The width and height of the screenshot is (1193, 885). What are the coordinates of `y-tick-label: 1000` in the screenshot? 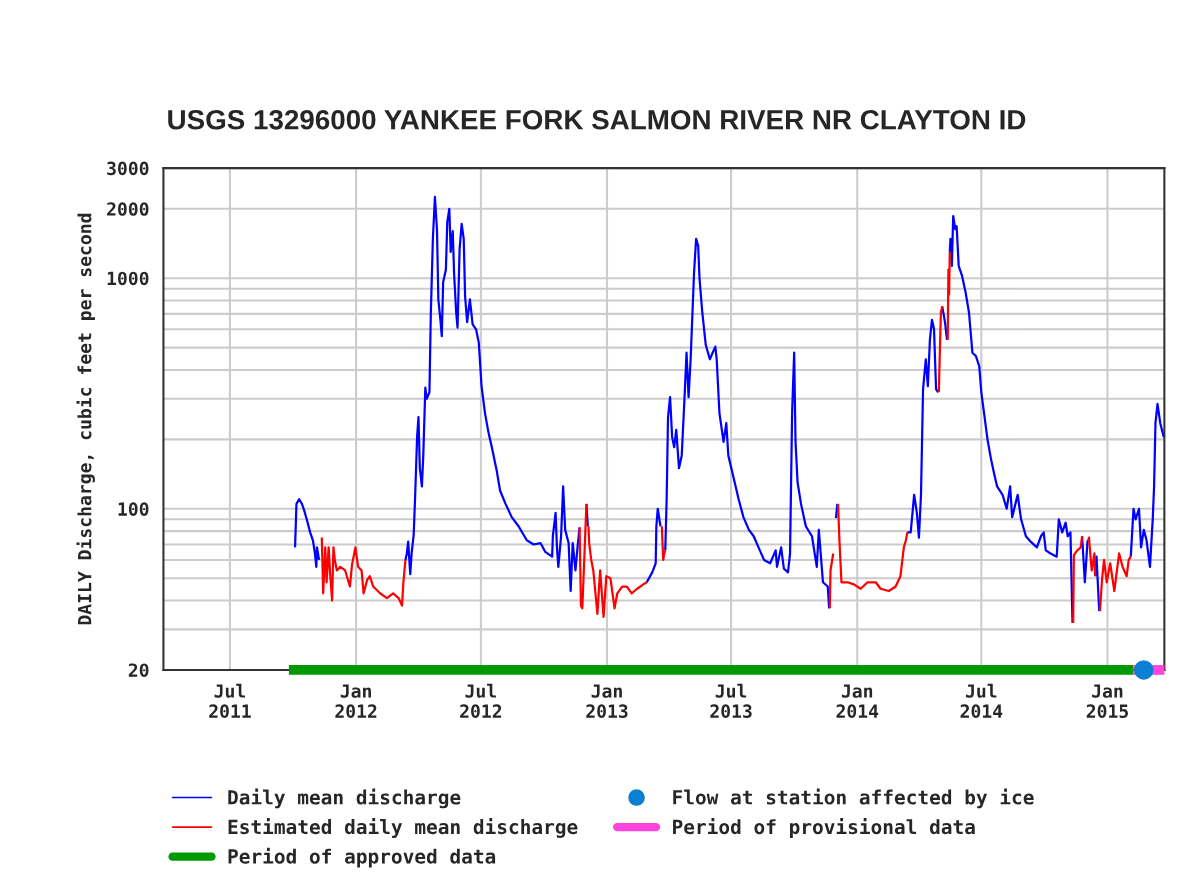 It's located at (128, 278).